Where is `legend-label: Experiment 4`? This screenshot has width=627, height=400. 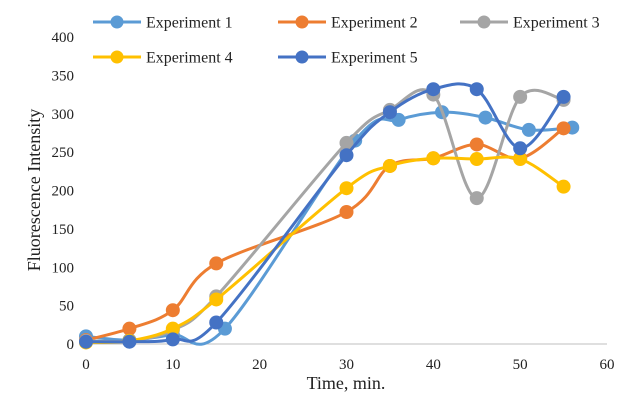
legend-label: Experiment 4 is located at coordinates (189, 58).